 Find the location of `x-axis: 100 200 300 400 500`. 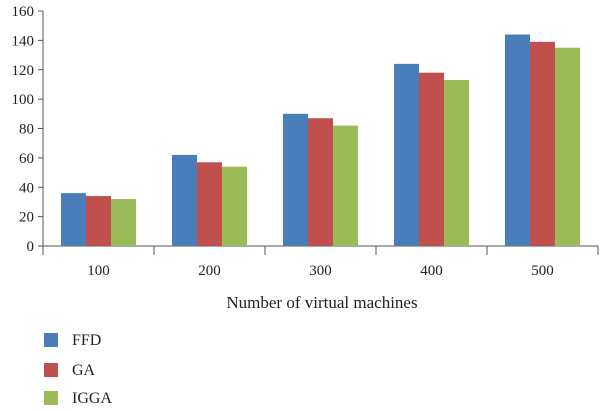

x-axis: 100 200 300 400 500 is located at coordinates (320, 262).